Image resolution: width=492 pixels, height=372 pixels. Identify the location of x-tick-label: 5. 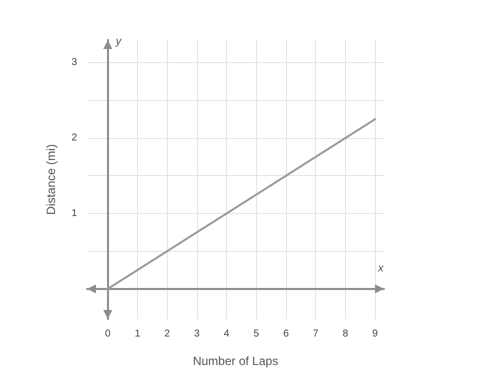
(257, 334).